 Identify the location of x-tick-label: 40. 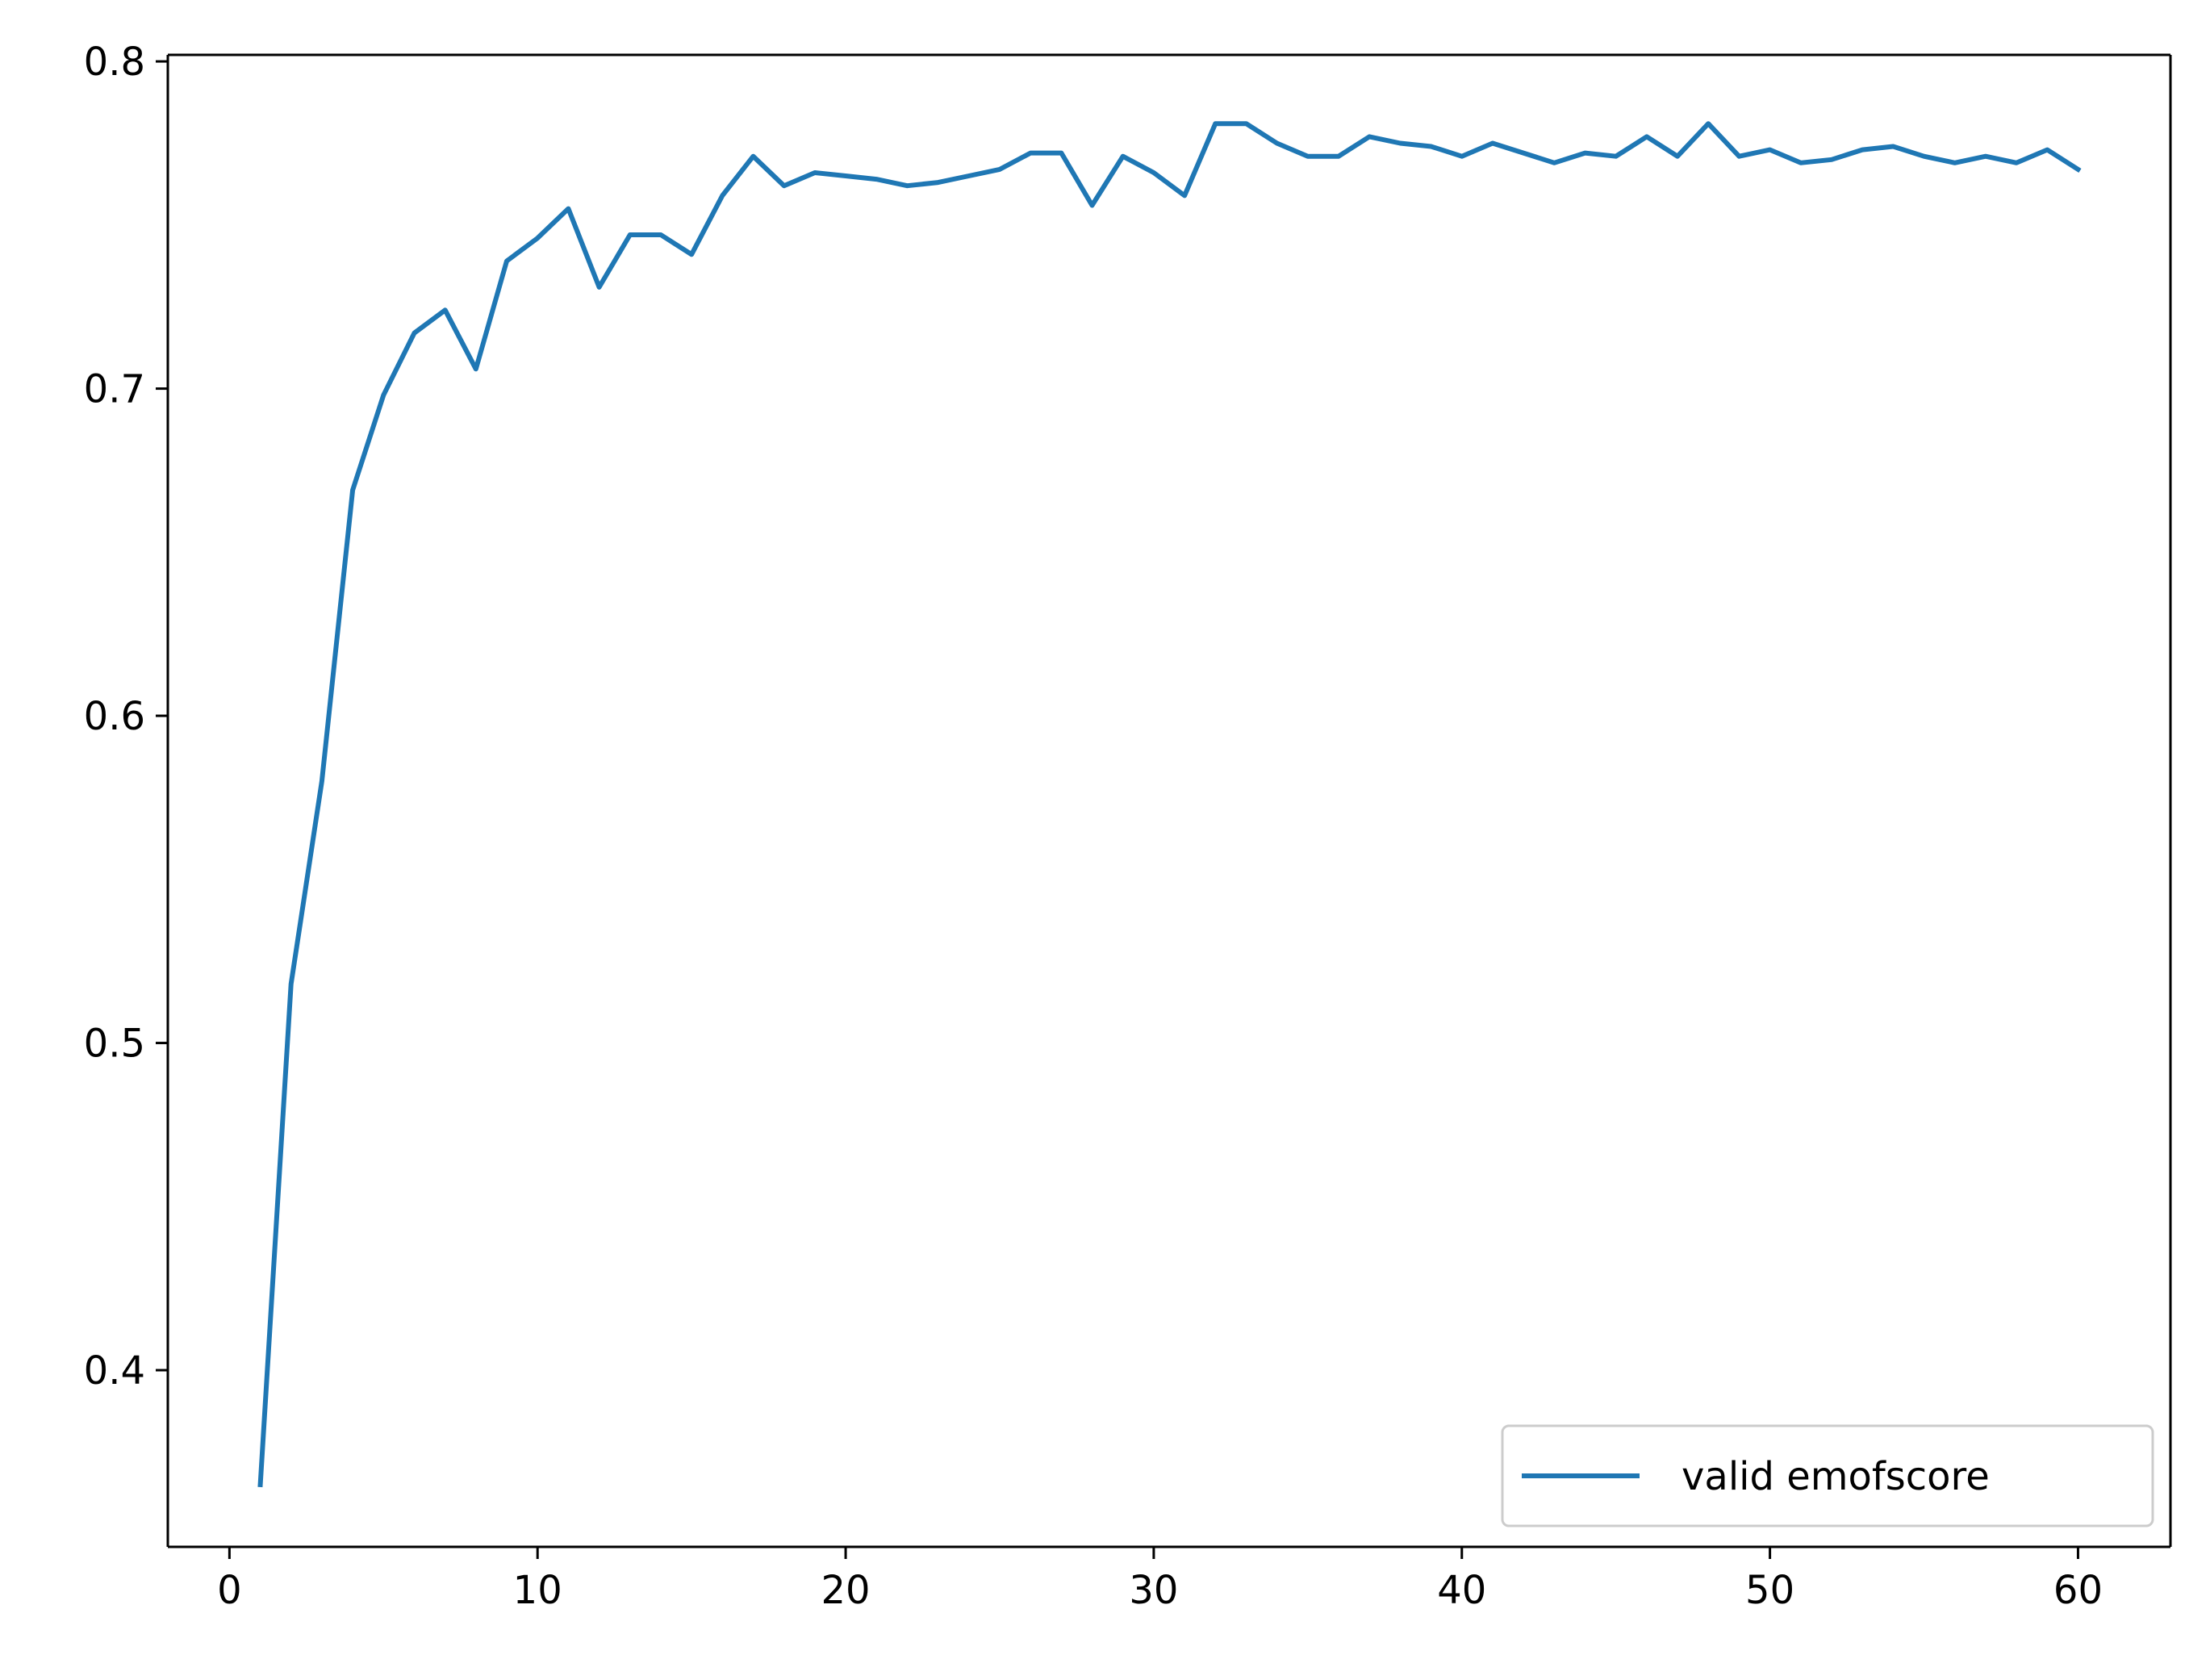
(1461, 1591).